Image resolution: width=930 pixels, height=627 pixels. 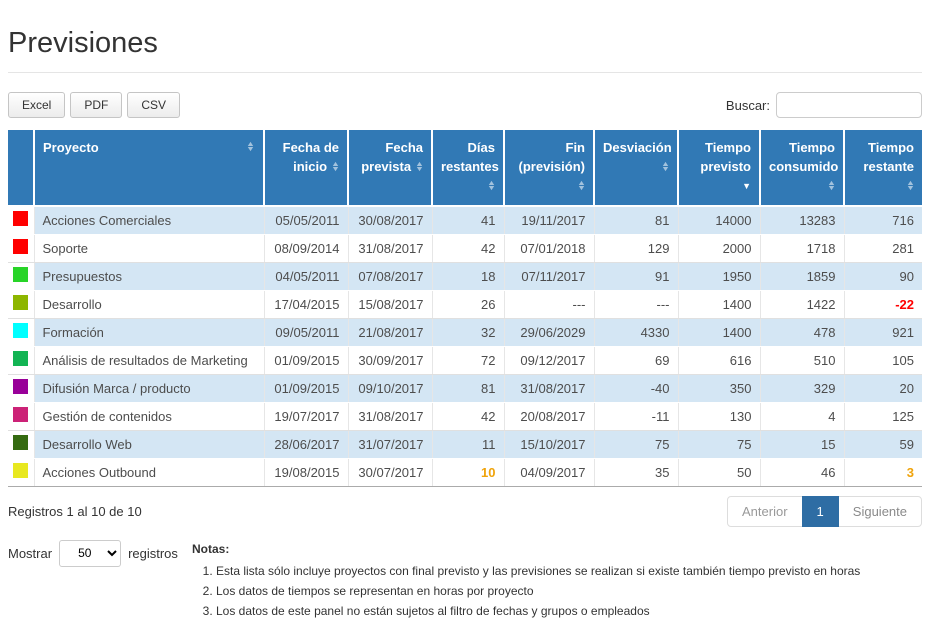 What do you see at coordinates (389, 444) in the screenshot?
I see `cell-fecha-prevista: 31/07/2017` at bounding box center [389, 444].